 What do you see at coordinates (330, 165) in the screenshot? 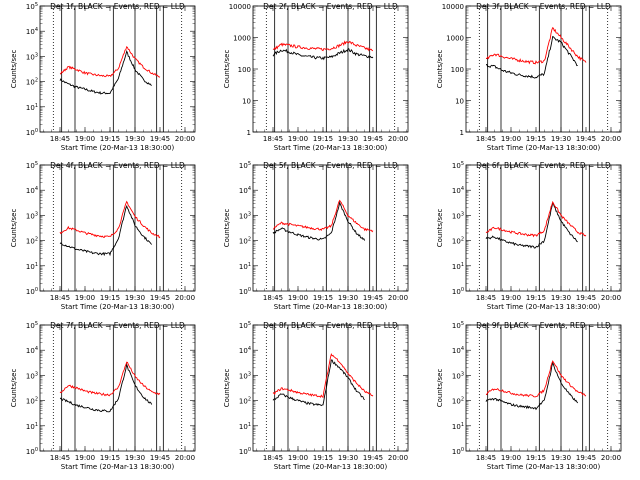
I see `panel-title: Det 5f, BLACK = Events, RED = LLD` at bounding box center [330, 165].